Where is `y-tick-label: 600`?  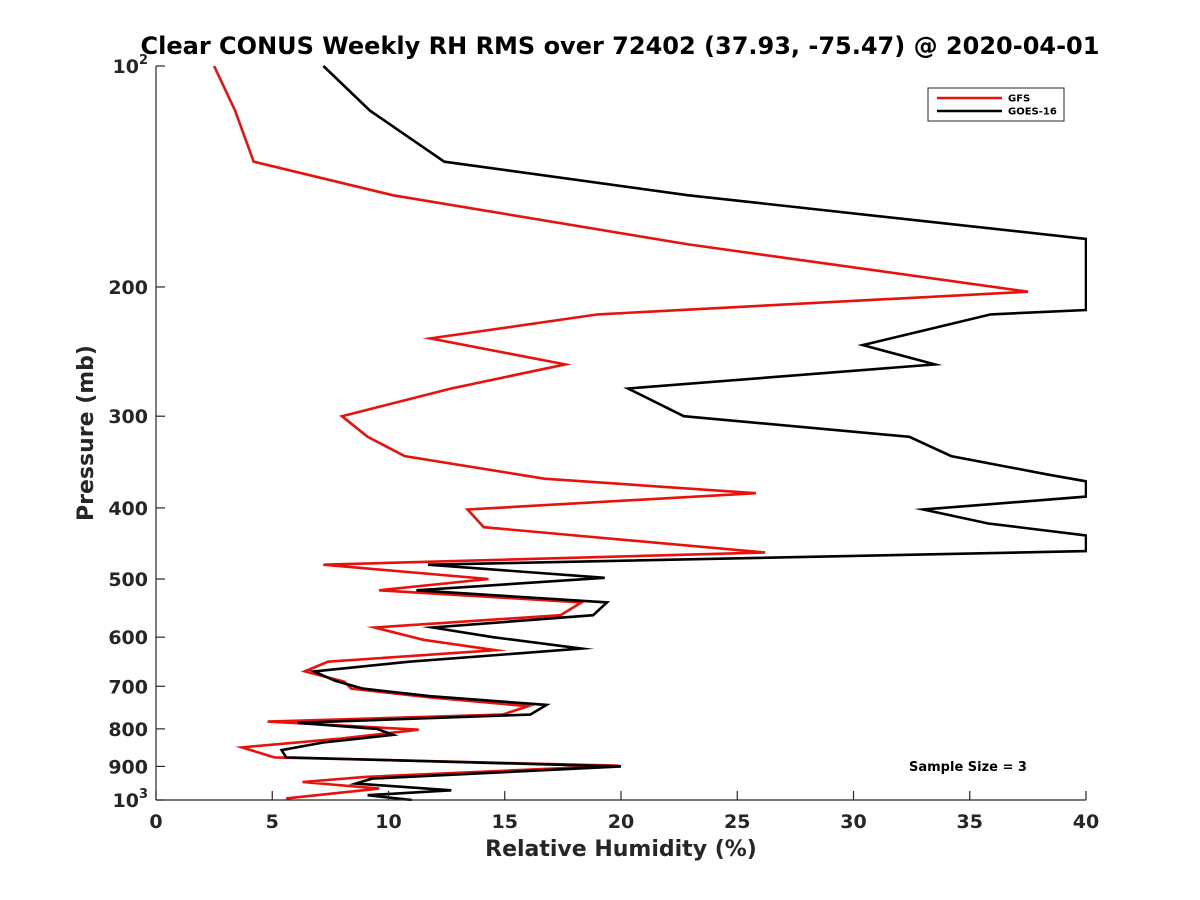 y-tick-label: 600 is located at coordinates (128, 638).